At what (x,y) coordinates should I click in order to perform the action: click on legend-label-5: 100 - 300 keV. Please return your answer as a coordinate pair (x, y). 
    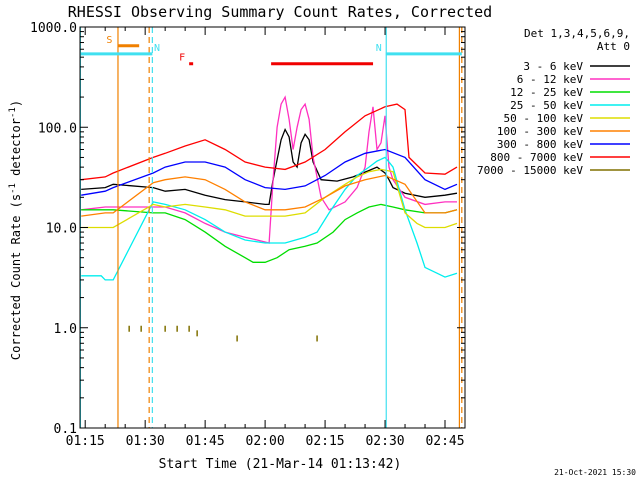
    Looking at the image, I should click on (540, 131).